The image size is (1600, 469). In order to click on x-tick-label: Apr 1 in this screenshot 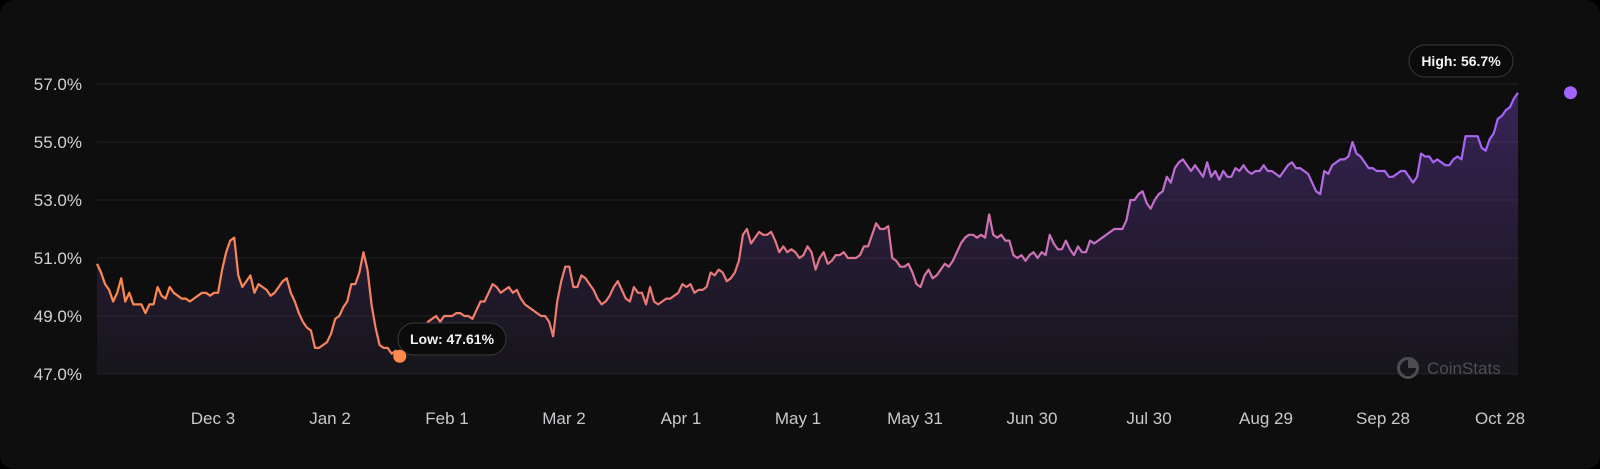, I will do `click(681, 418)`.